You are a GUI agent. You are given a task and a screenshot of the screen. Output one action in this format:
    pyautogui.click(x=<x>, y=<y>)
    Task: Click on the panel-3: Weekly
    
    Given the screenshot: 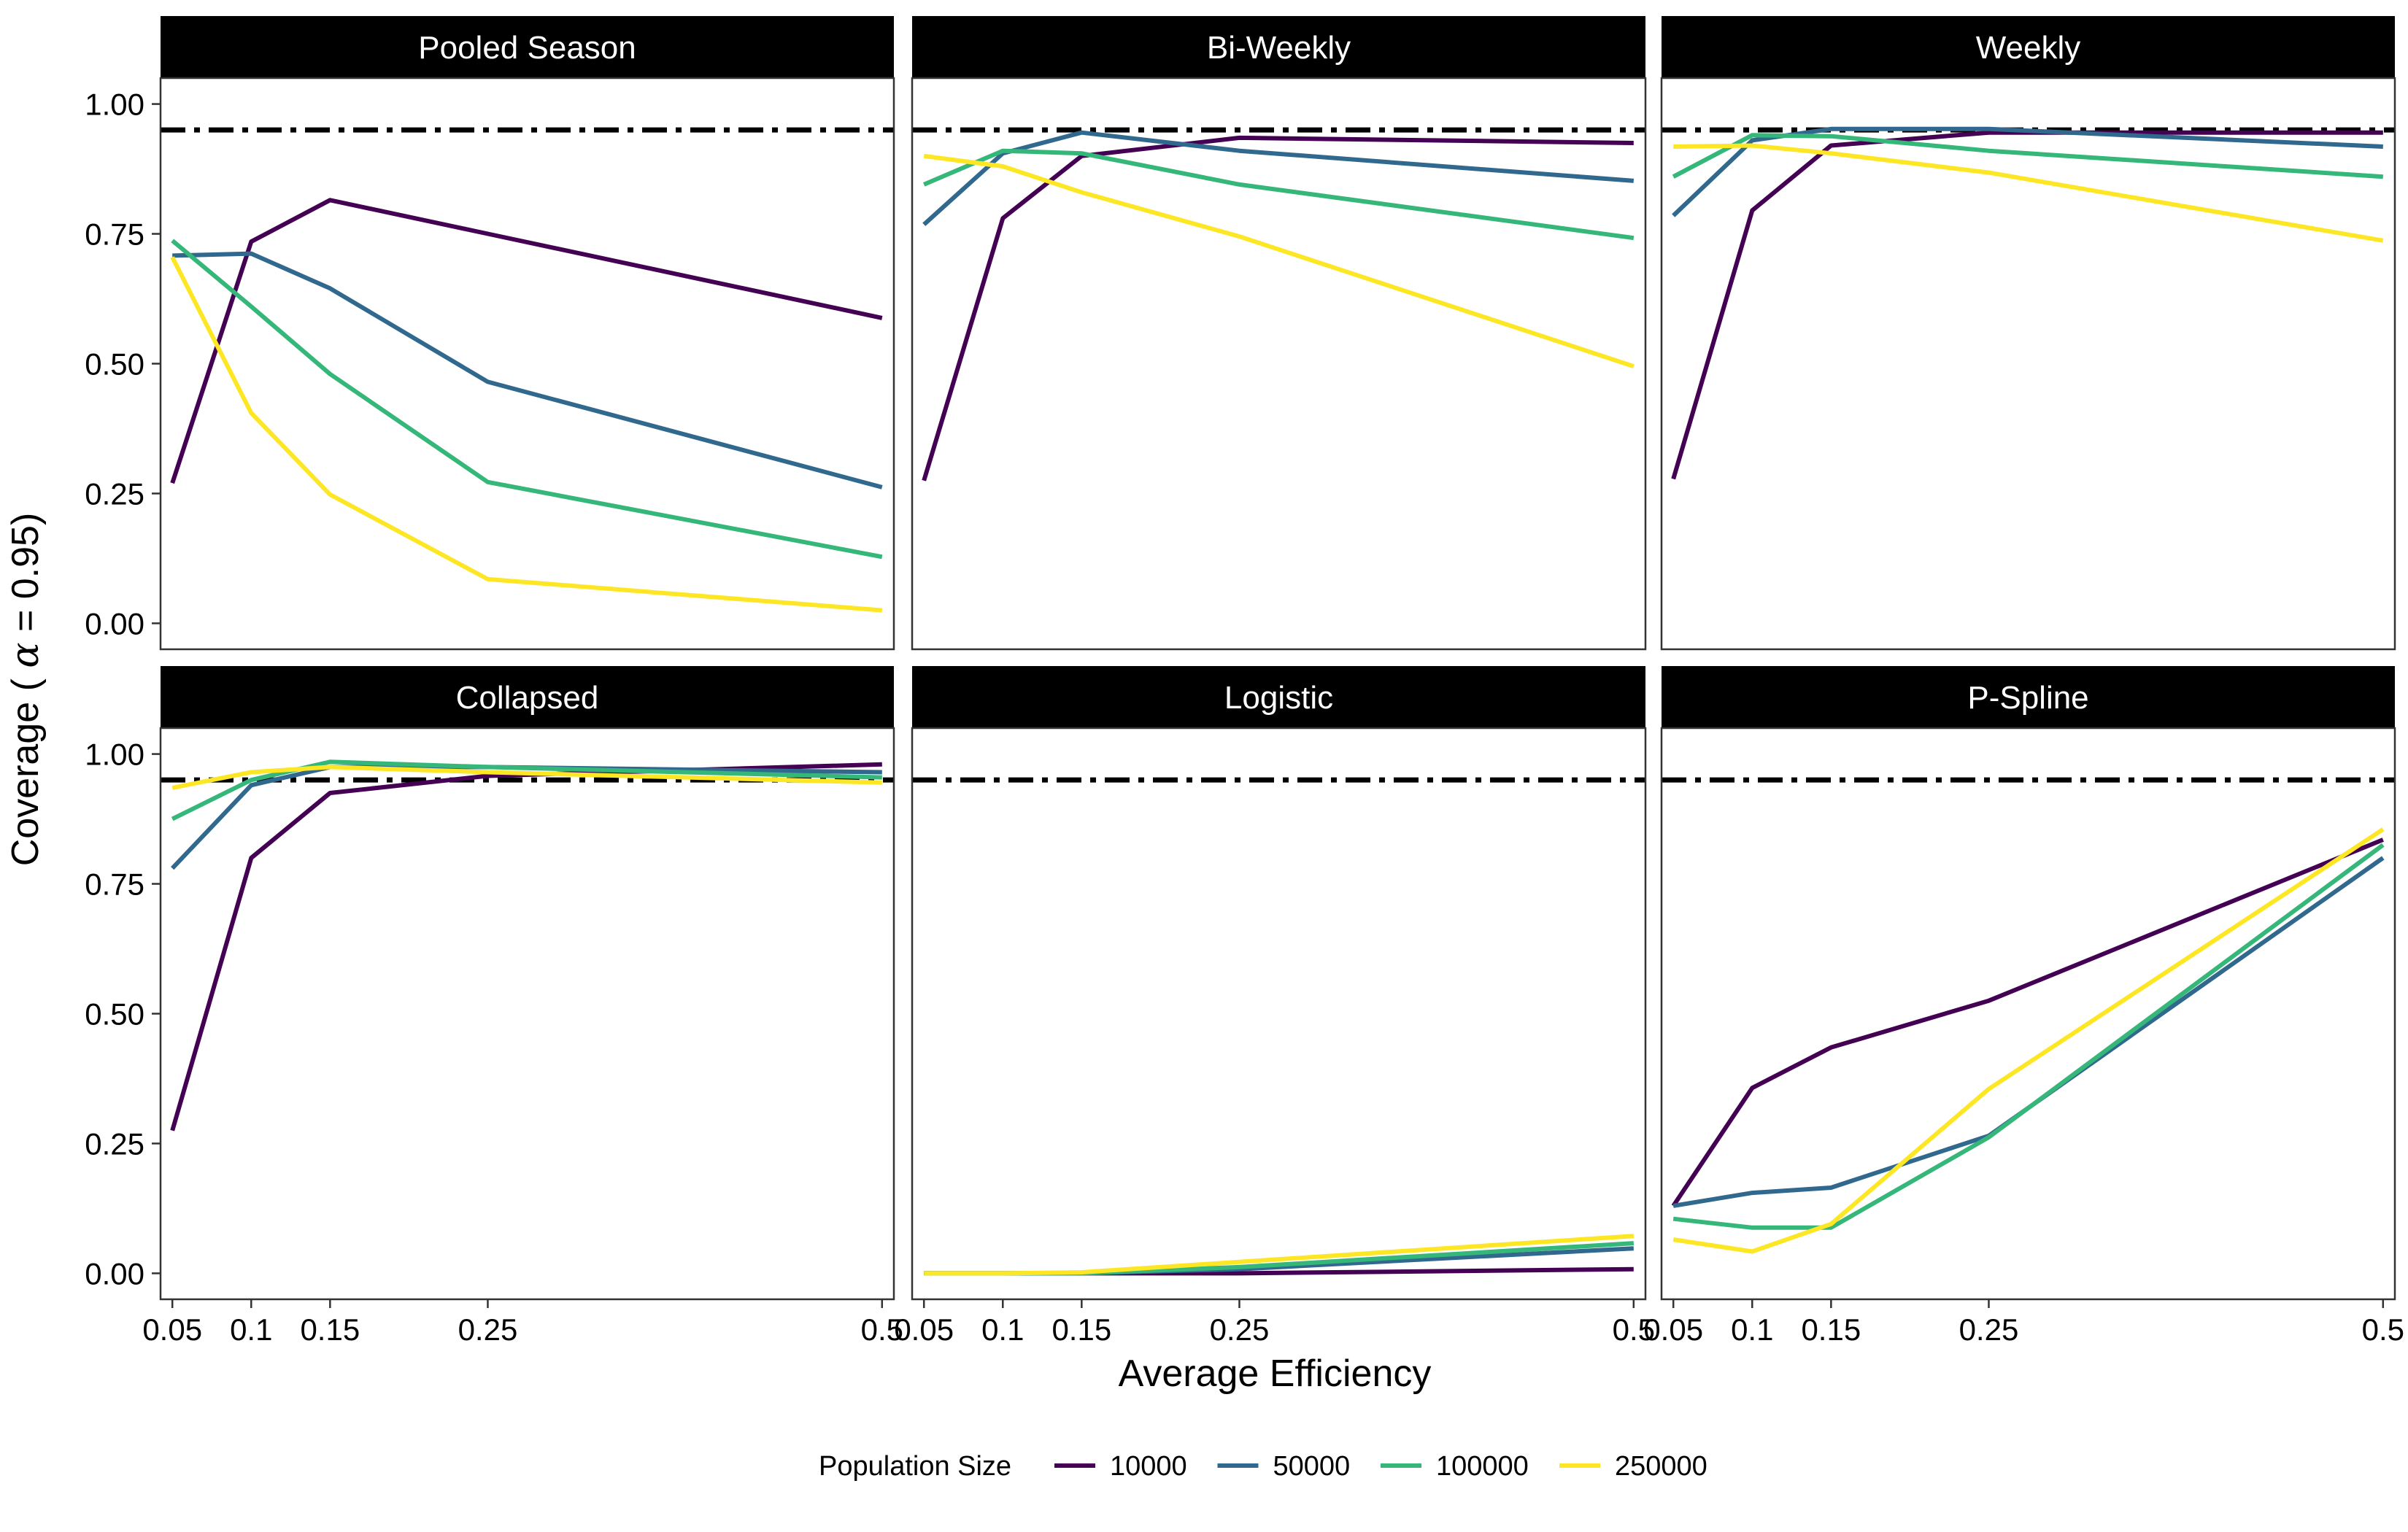 What is the action you would take?
    pyautogui.click(x=2028, y=334)
    